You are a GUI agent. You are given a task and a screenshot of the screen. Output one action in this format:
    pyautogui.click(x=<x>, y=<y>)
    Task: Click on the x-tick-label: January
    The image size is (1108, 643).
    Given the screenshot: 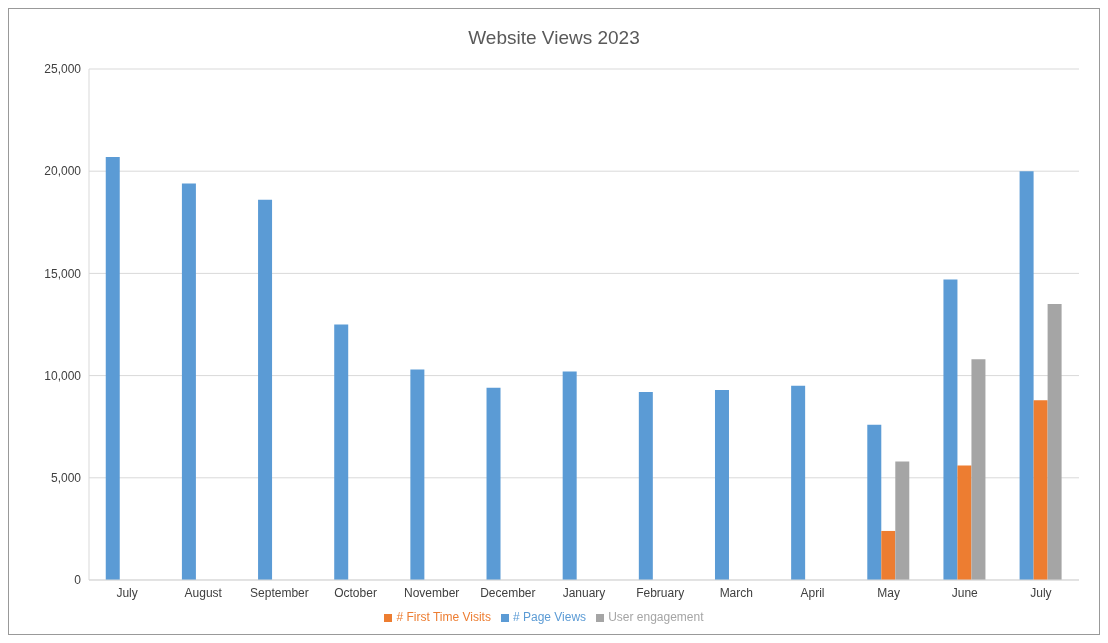 What is the action you would take?
    pyautogui.click(x=584, y=592)
    